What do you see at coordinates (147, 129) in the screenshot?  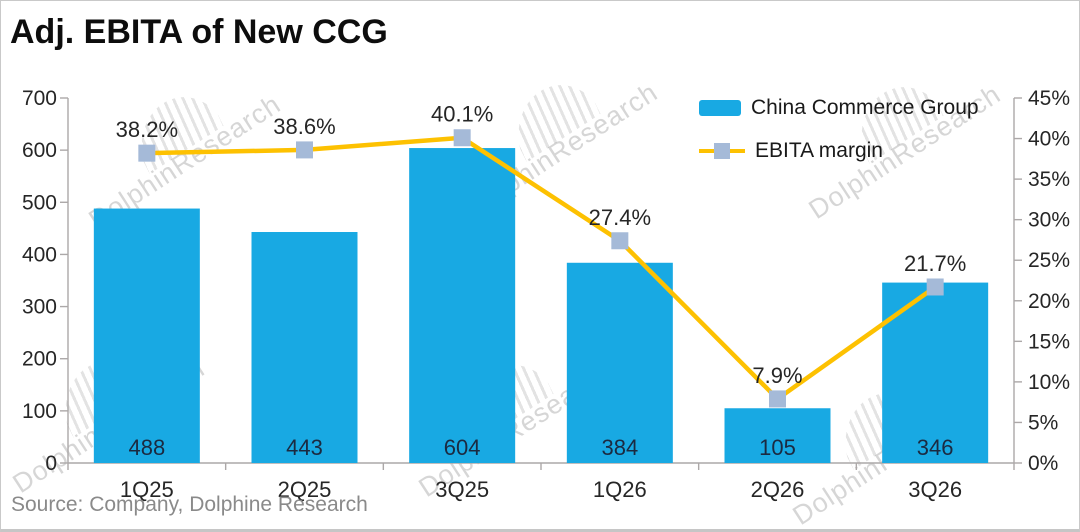 I see `margin-data-label: 38.2%` at bounding box center [147, 129].